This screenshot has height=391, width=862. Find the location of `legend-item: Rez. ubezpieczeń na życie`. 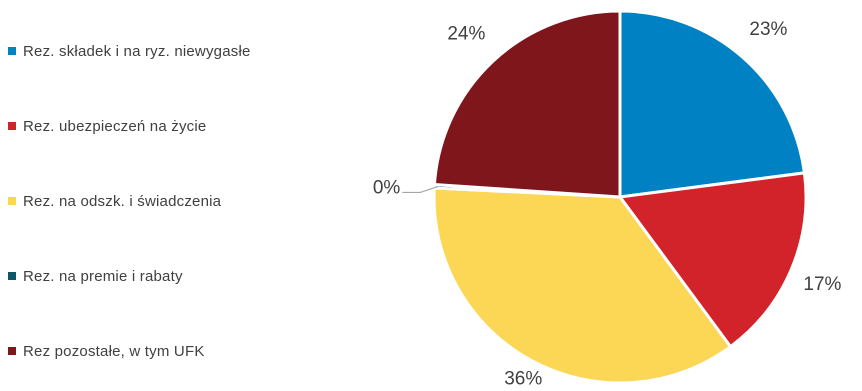

legend-item: Rez. ubezpieczeń na życie is located at coordinates (107, 126).